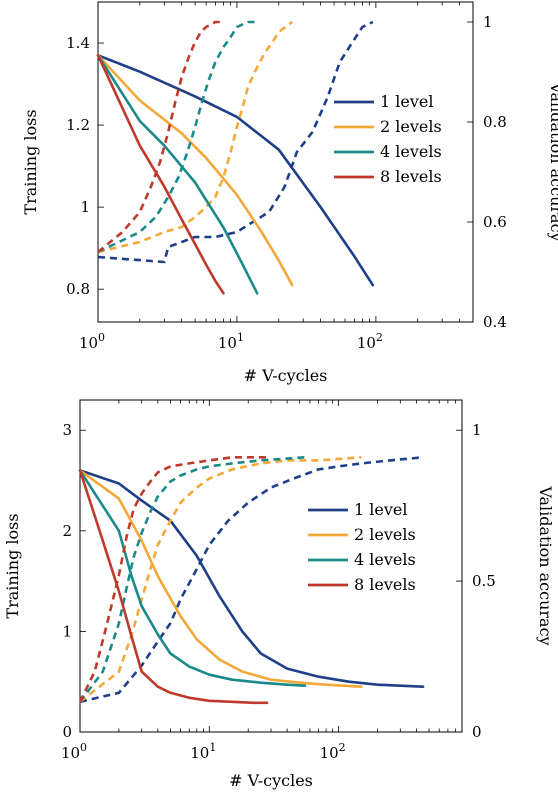 This screenshot has height=801, width=558. I want to click on y2-tick-label: 0.8, so click(495, 122).